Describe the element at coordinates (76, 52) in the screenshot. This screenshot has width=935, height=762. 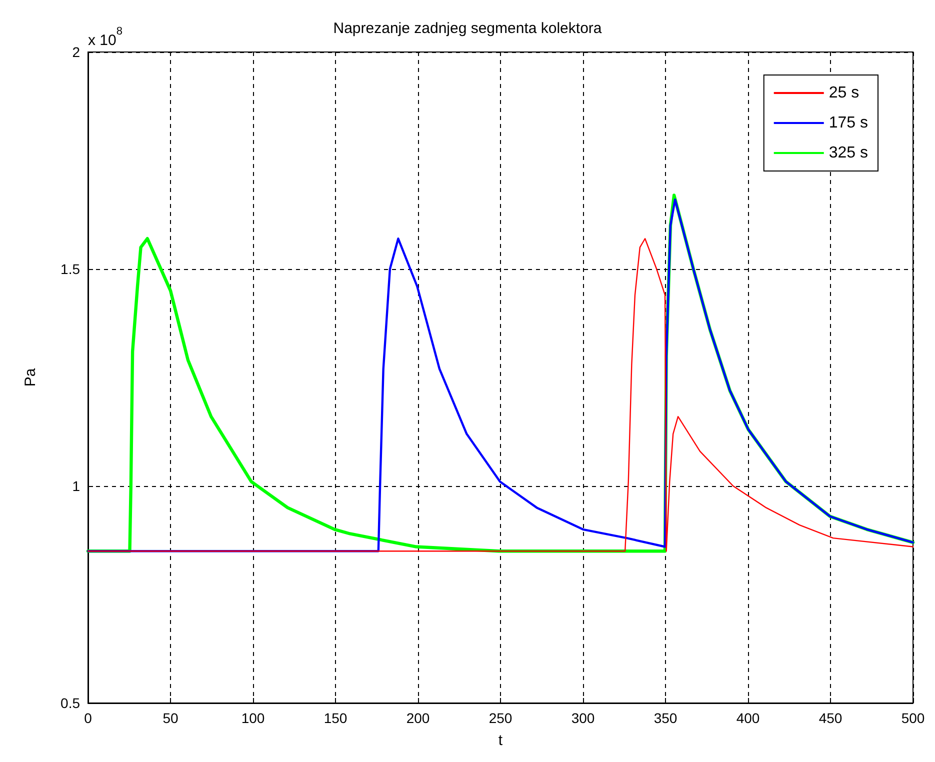
I see `y-tick-label: 2` at that location.